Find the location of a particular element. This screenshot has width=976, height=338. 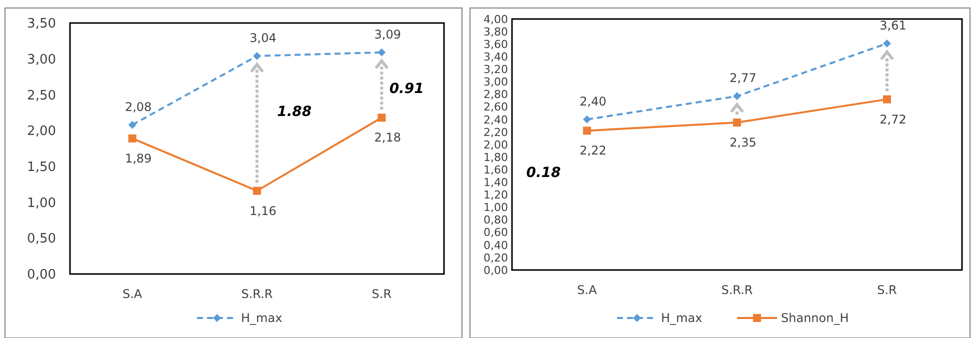

y-tick-label: 0,40 is located at coordinates (496, 245).